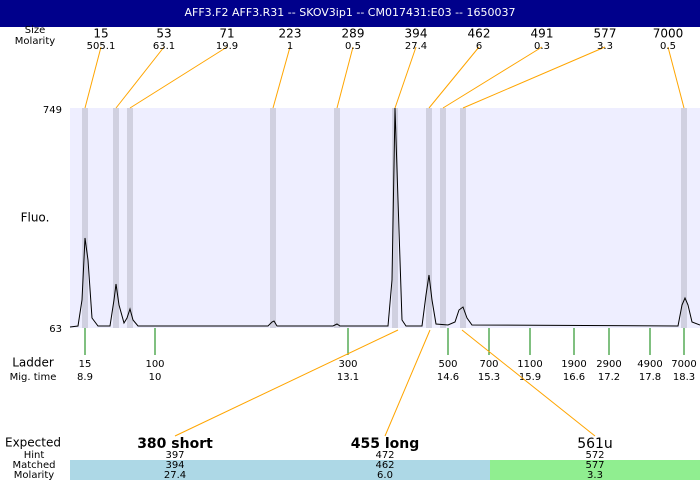 The width and height of the screenshot is (700, 480). I want to click on ladder-size: 700, so click(488, 364).